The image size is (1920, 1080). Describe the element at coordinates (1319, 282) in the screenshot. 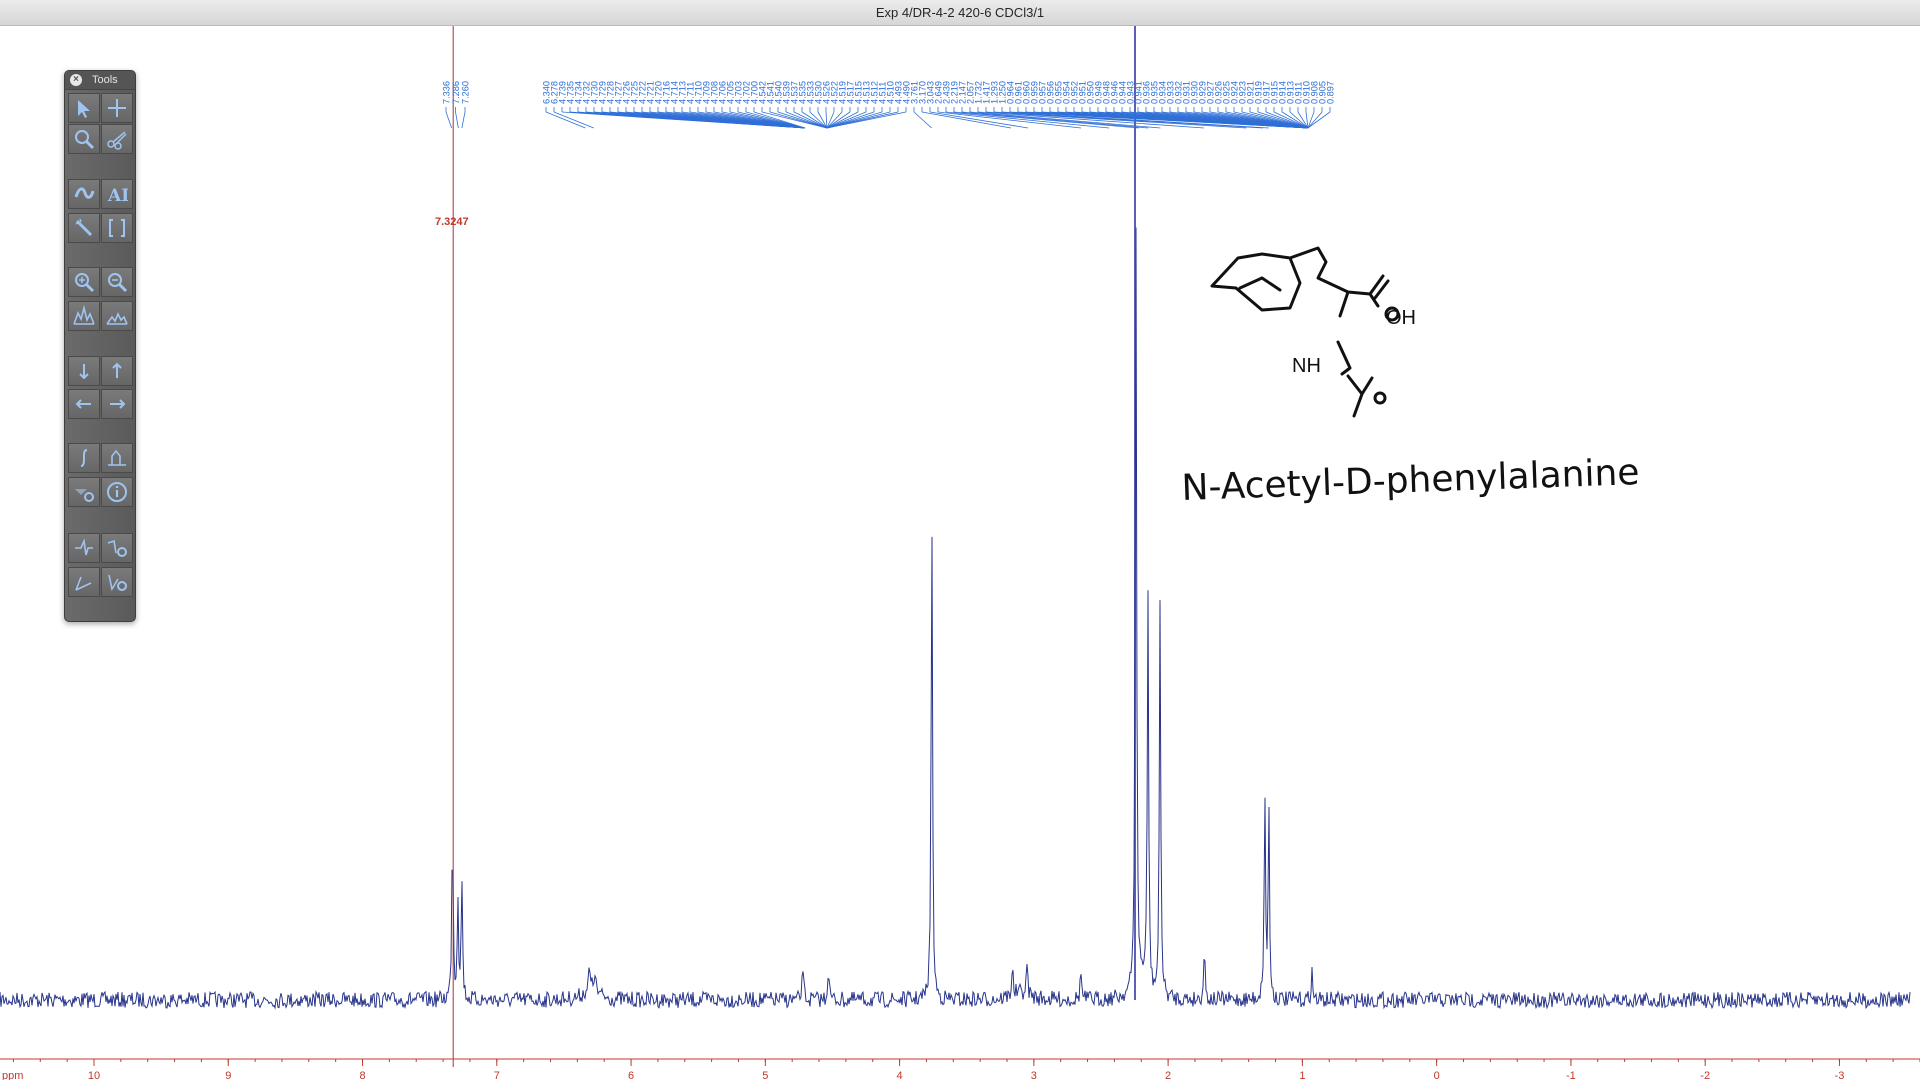

I see `side-chain` at that location.